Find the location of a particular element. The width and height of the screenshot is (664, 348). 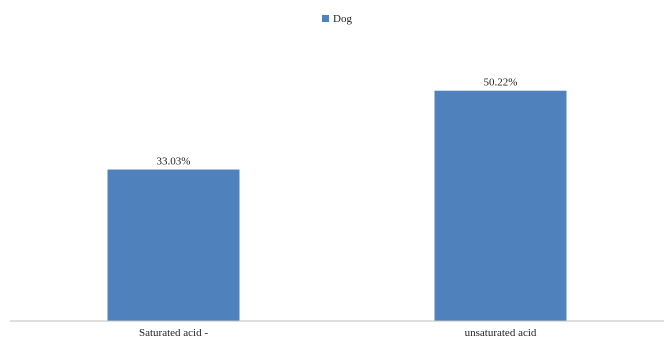

x-tick-labels: Saturated acid - unsaturated acid is located at coordinates (338, 333).